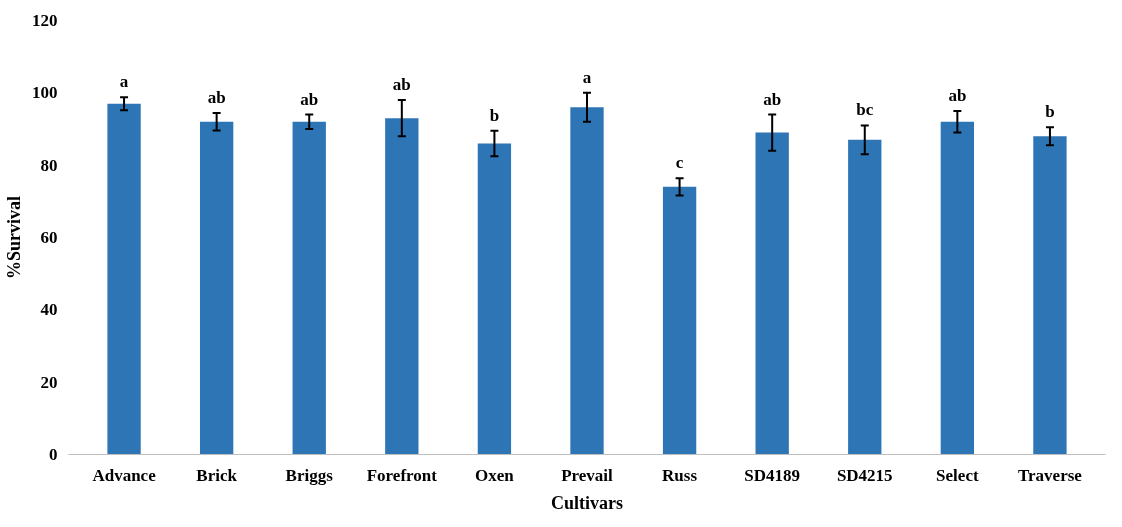  What do you see at coordinates (402, 475) in the screenshot?
I see `x-tick-label: Forefront` at bounding box center [402, 475].